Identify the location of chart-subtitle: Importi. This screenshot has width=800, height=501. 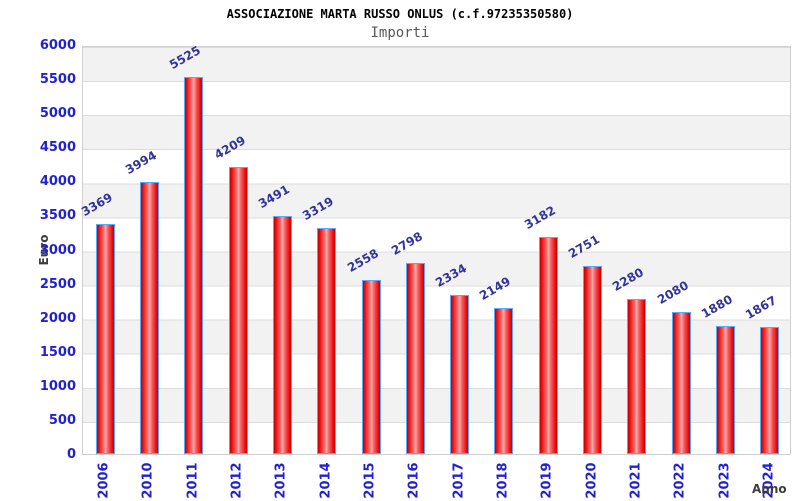
(400, 33).